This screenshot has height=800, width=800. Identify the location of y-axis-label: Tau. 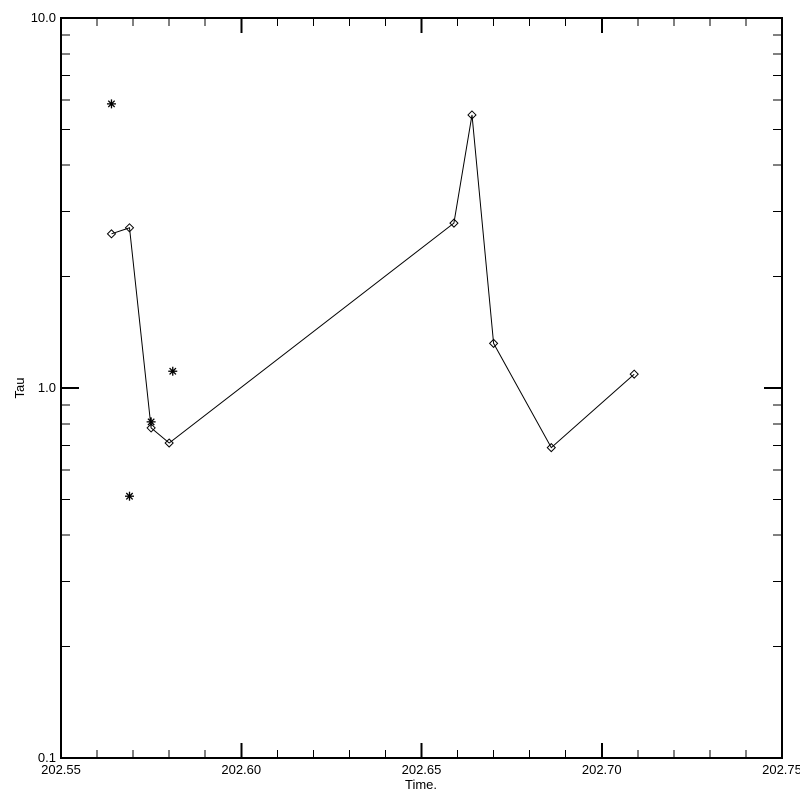
(19, 388).